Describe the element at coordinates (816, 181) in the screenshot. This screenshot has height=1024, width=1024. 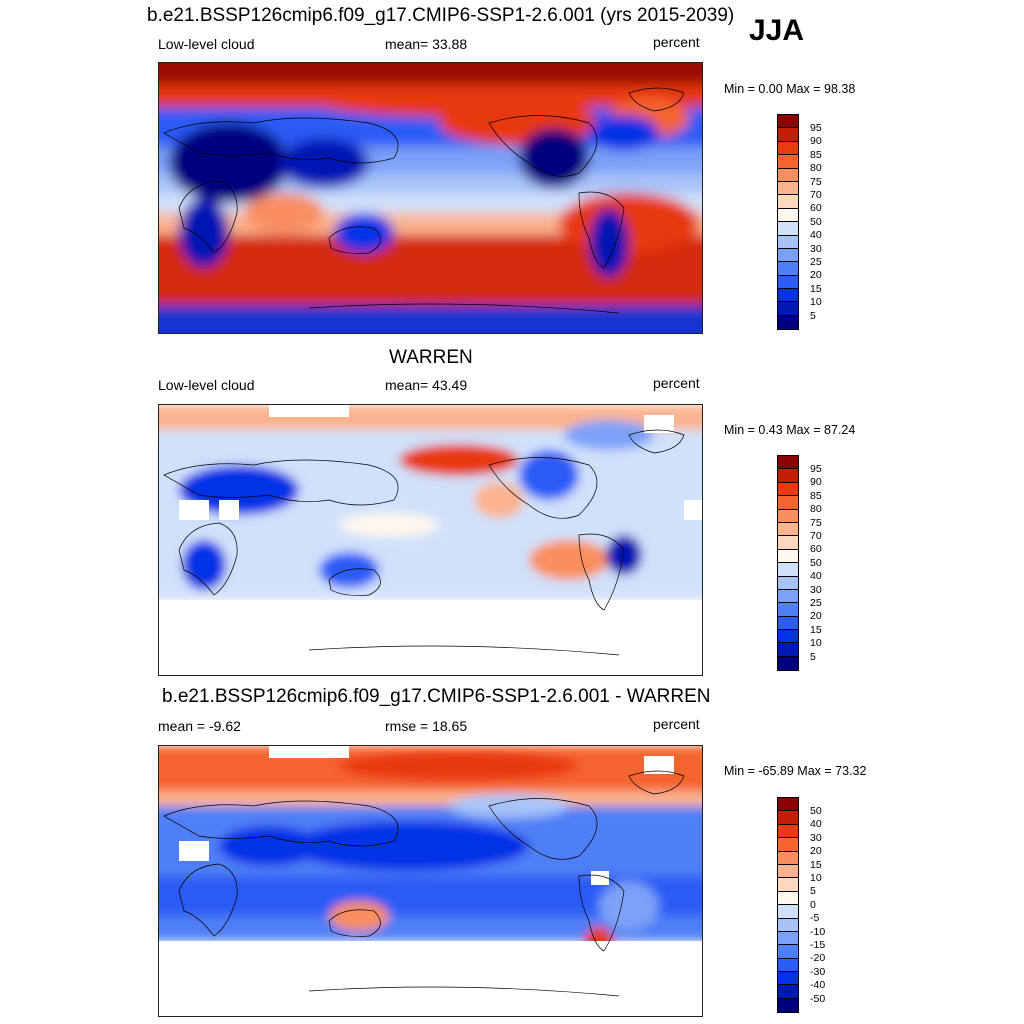
I see `panel1-tick: 75` at that location.